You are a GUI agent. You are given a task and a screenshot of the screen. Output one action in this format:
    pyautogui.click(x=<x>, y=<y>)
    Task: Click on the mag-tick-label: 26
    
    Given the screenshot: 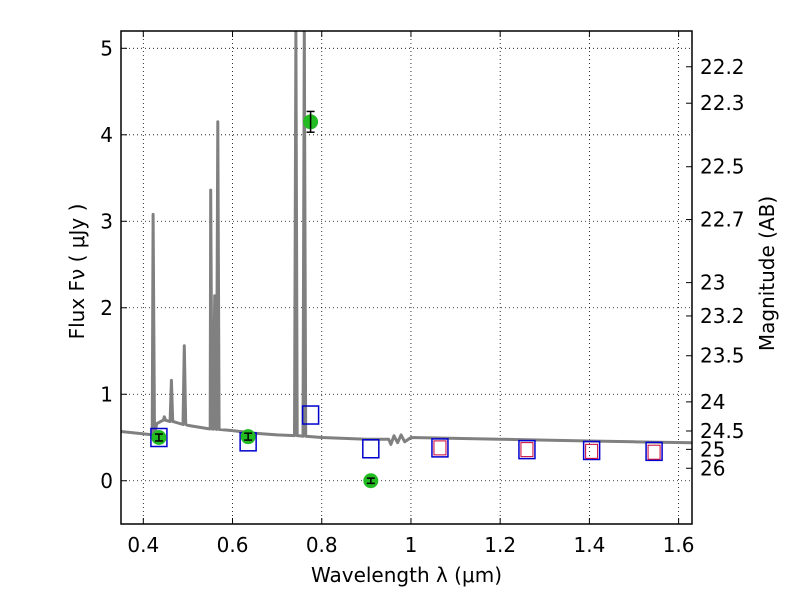 What is the action you would take?
    pyautogui.click(x=712, y=468)
    